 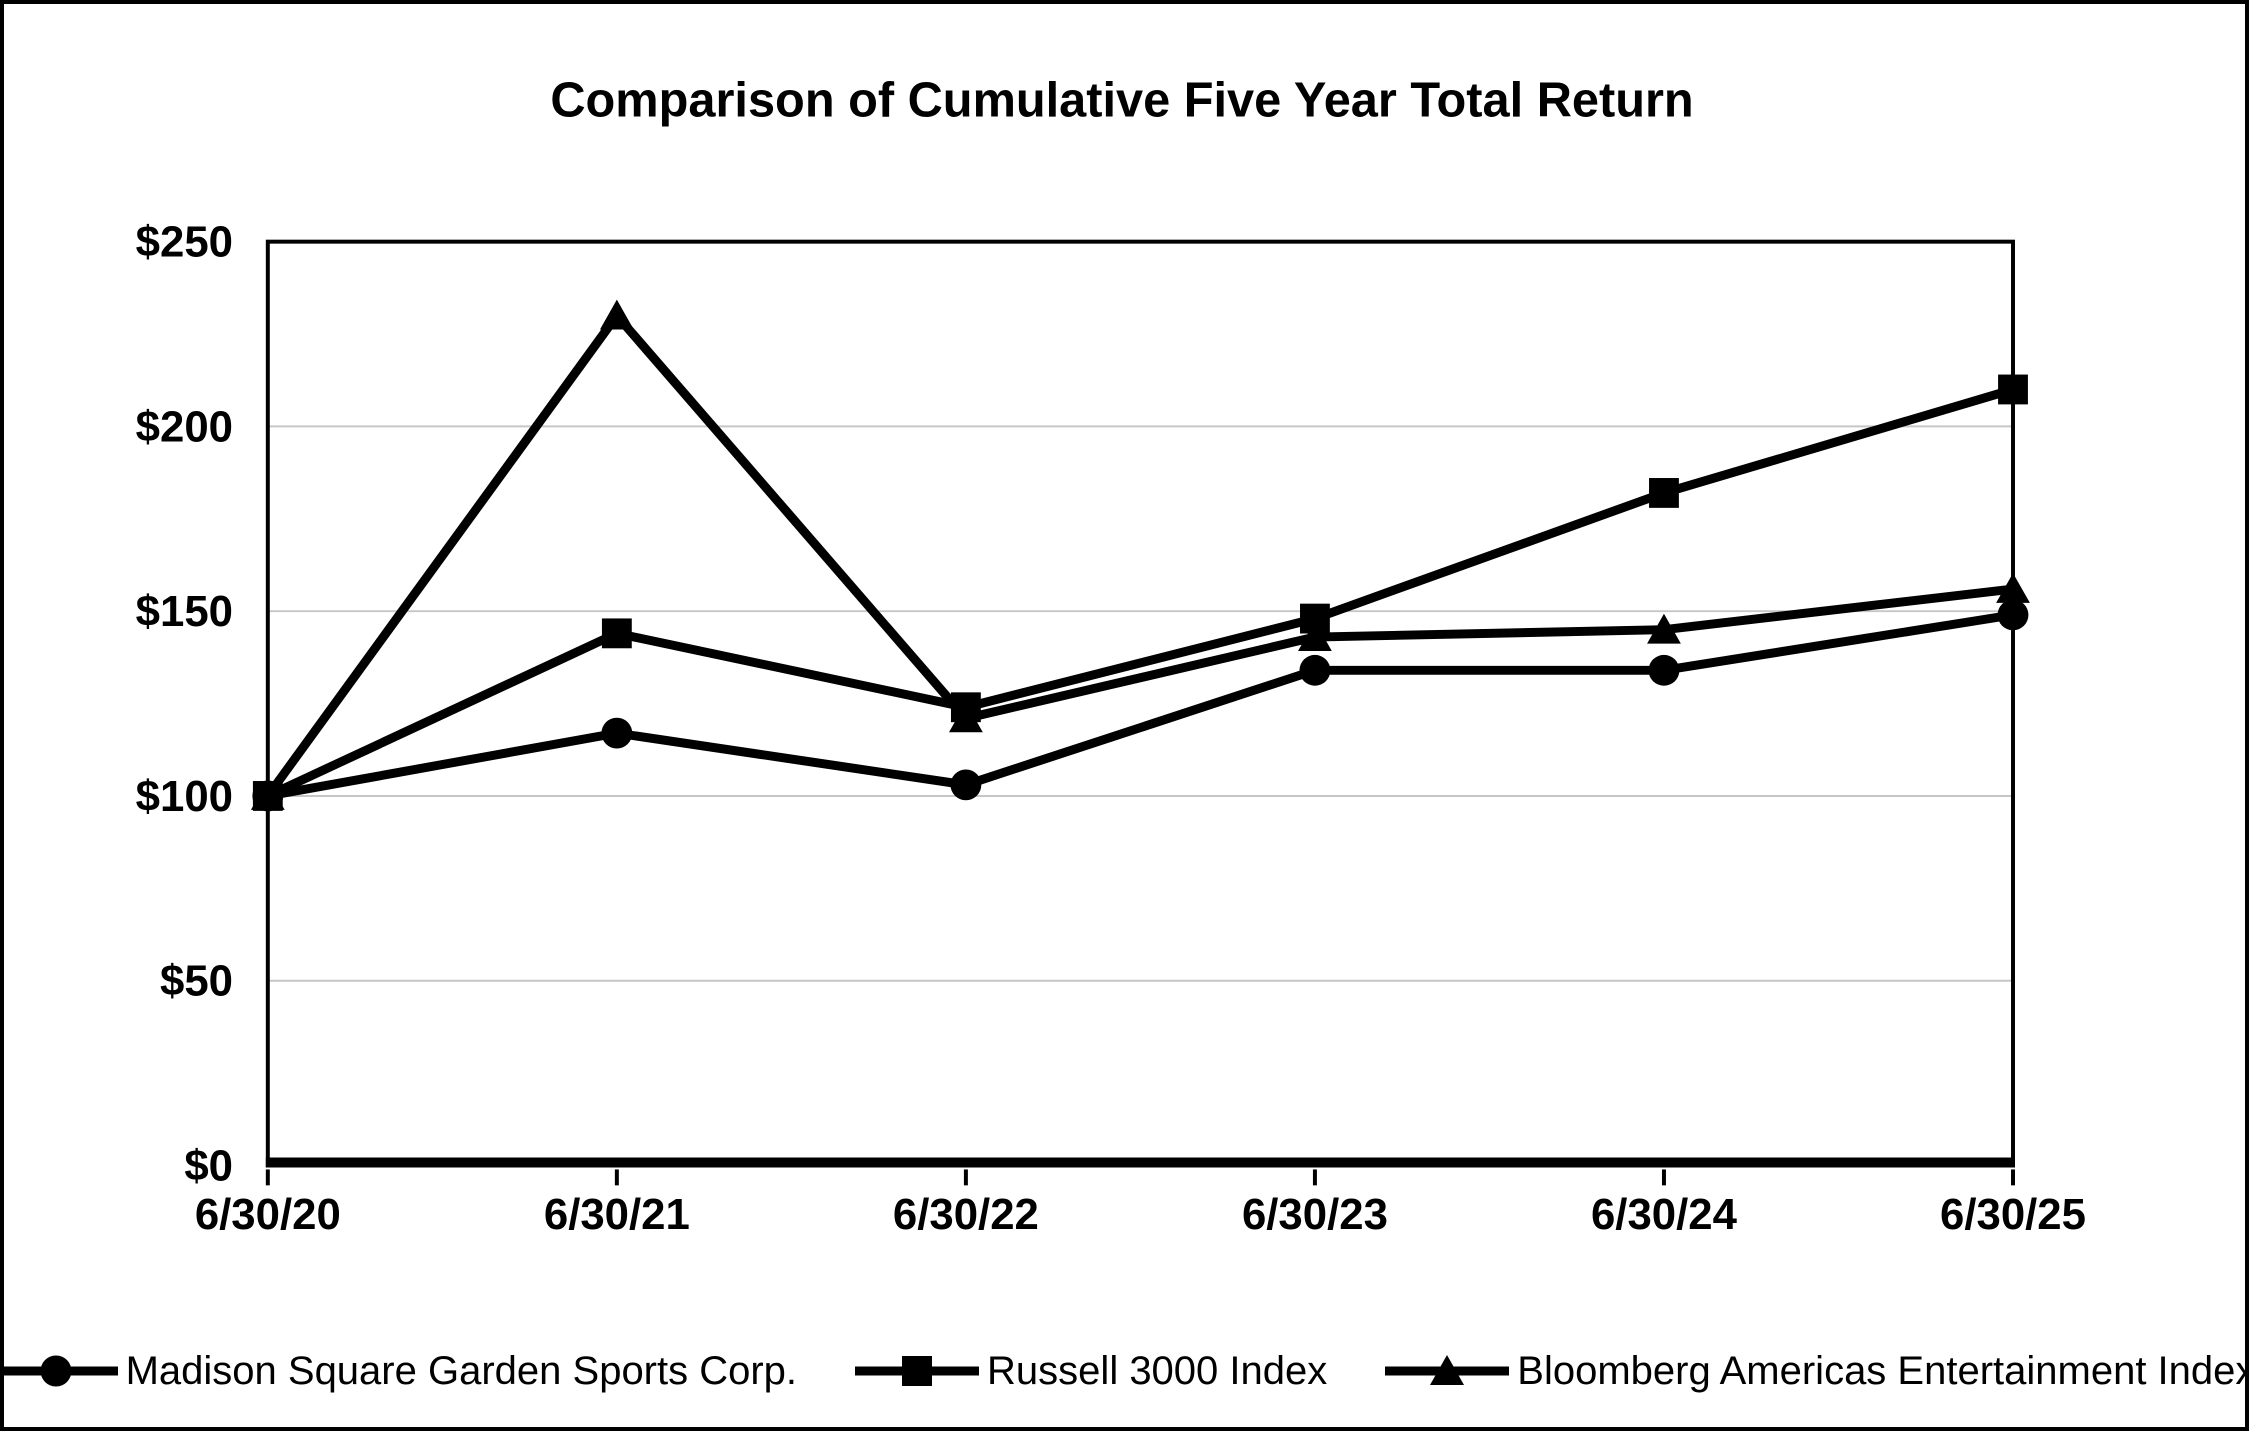 I want to click on legend-label: Madison Square Garden Sports Corp., so click(x=461, y=1371).